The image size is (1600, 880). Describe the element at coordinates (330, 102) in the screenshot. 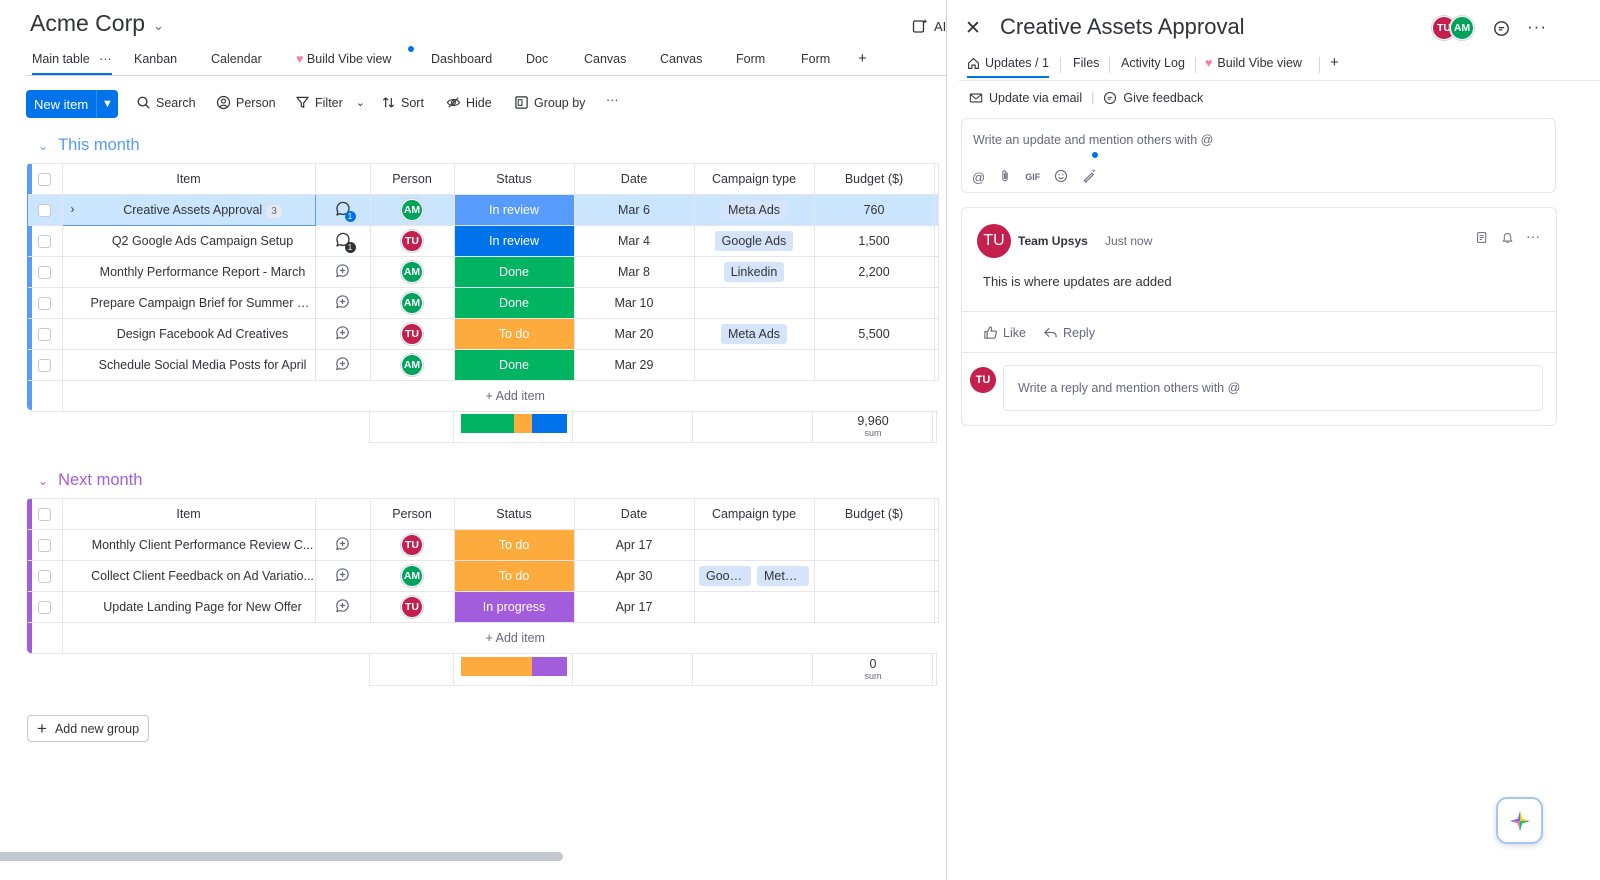

I see `filter-button: Filter ⌄` at that location.